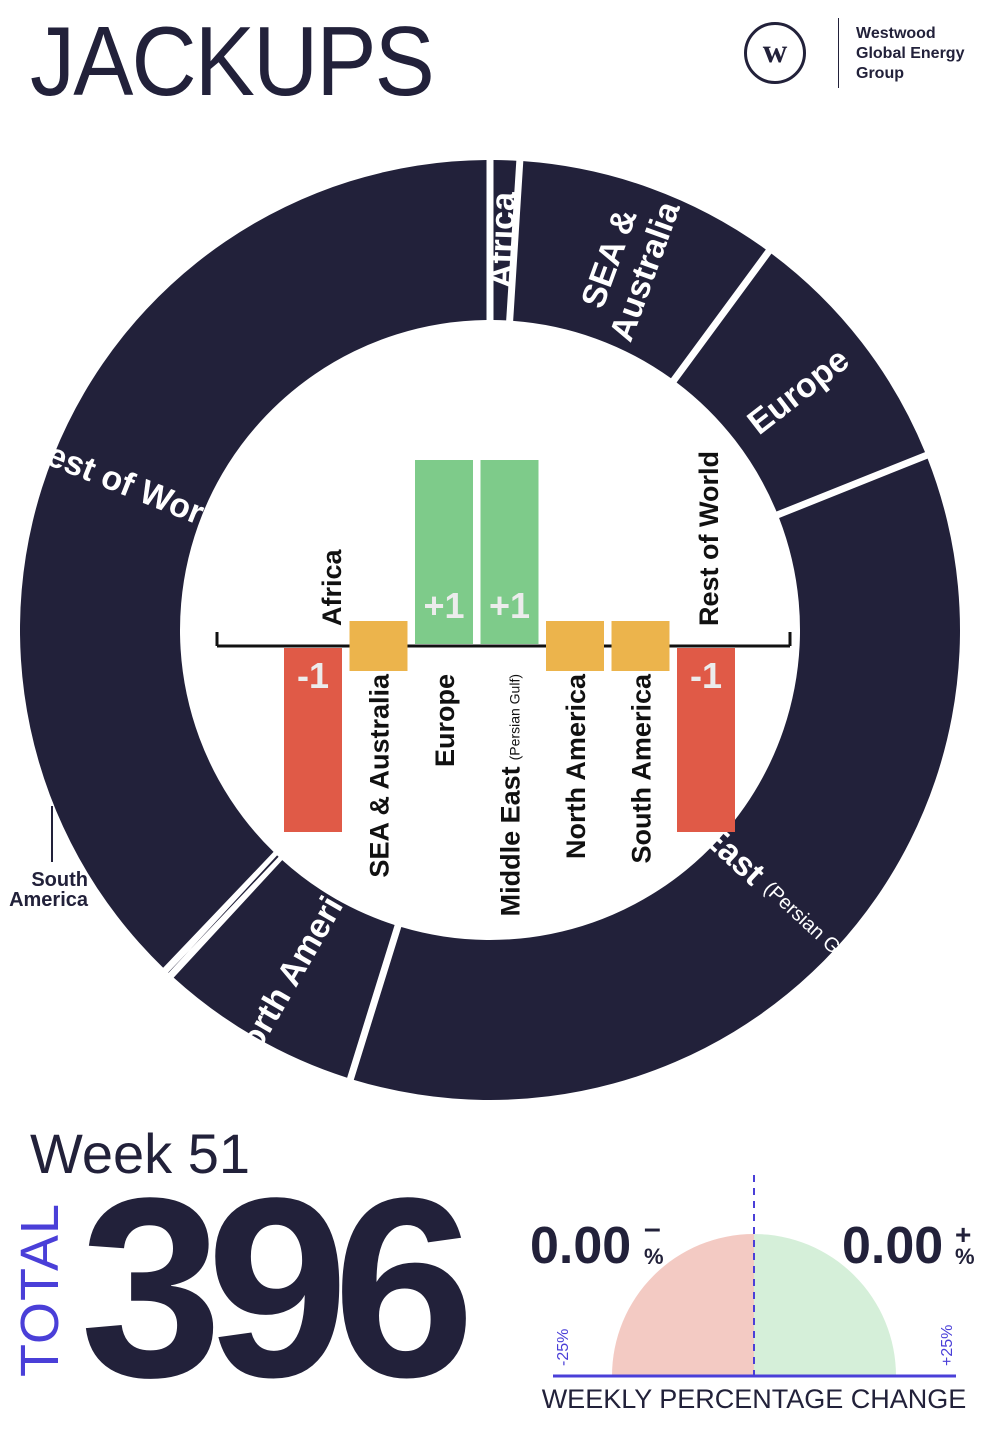  I want to click on logo-line-2: Global Energy, so click(910, 53).